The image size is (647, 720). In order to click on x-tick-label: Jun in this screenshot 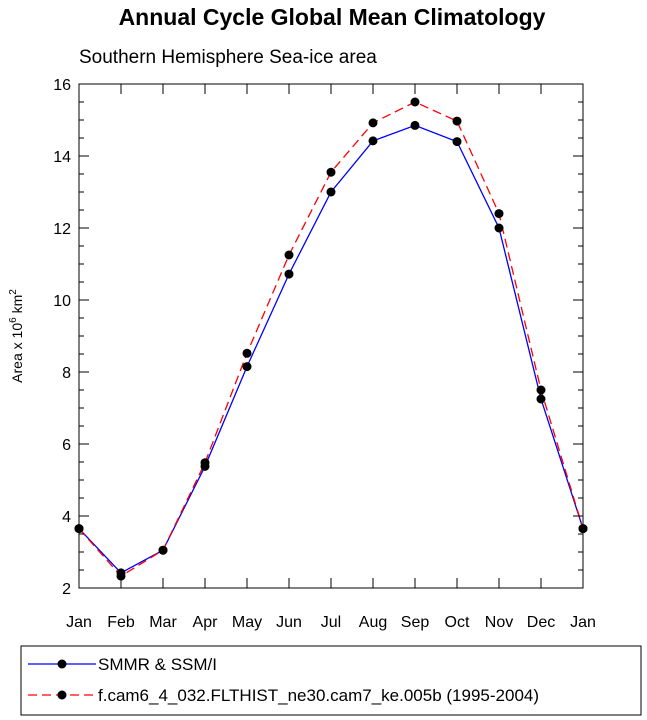, I will do `click(289, 622)`.